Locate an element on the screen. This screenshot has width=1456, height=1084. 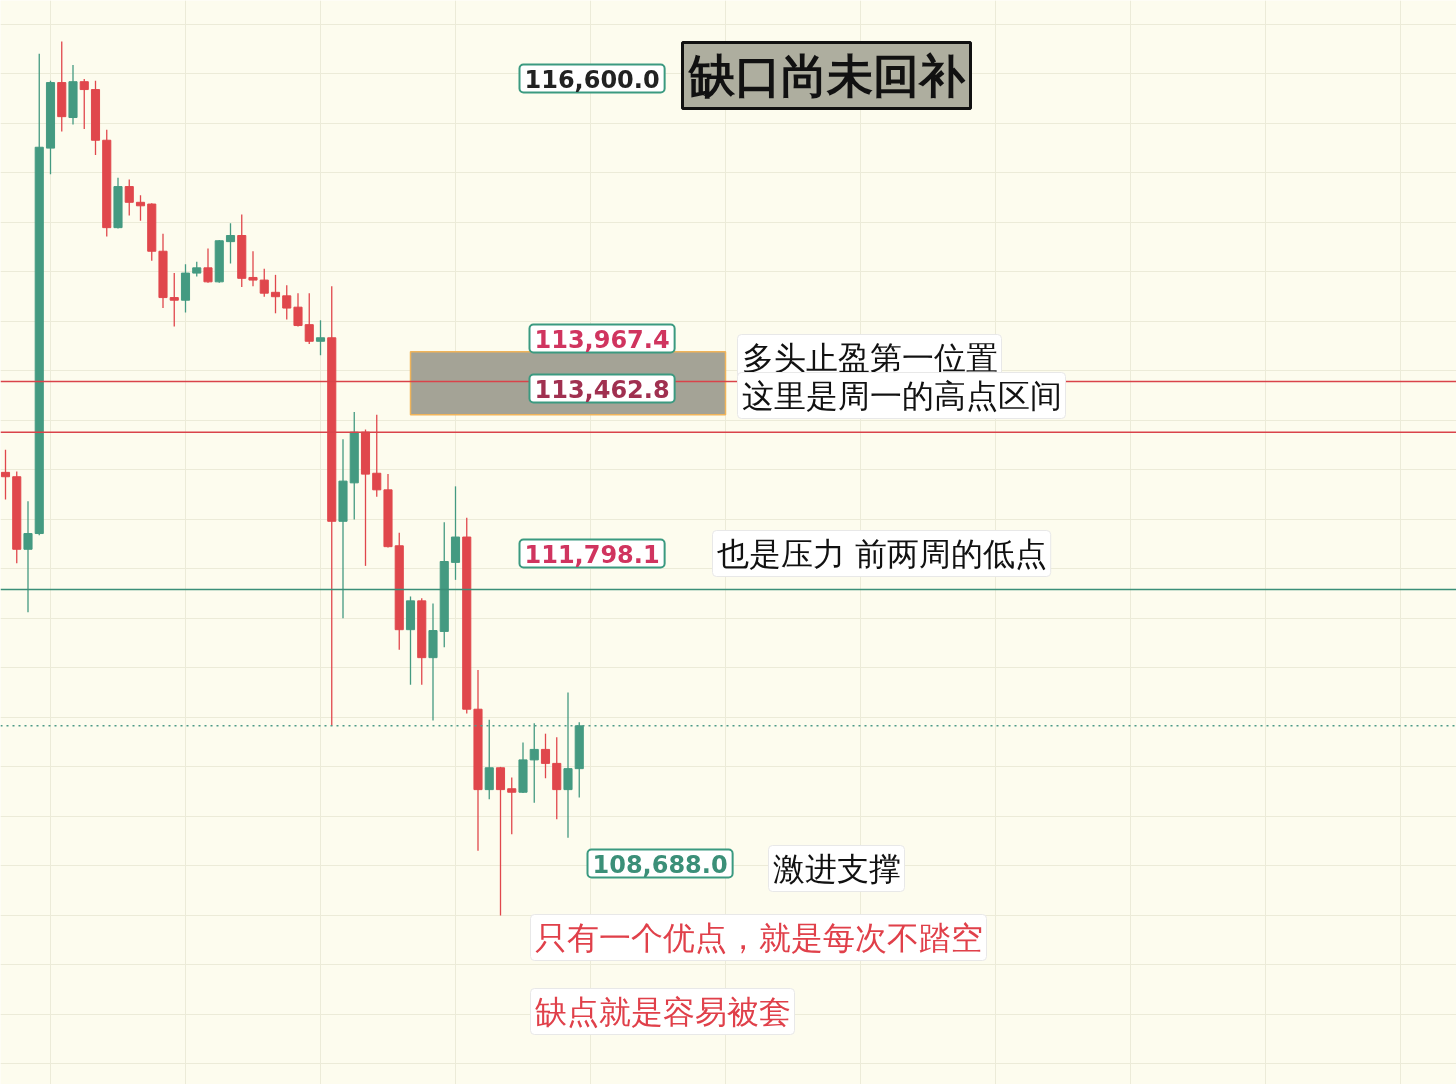
annotation: 113,462.8 is located at coordinates (602, 389).